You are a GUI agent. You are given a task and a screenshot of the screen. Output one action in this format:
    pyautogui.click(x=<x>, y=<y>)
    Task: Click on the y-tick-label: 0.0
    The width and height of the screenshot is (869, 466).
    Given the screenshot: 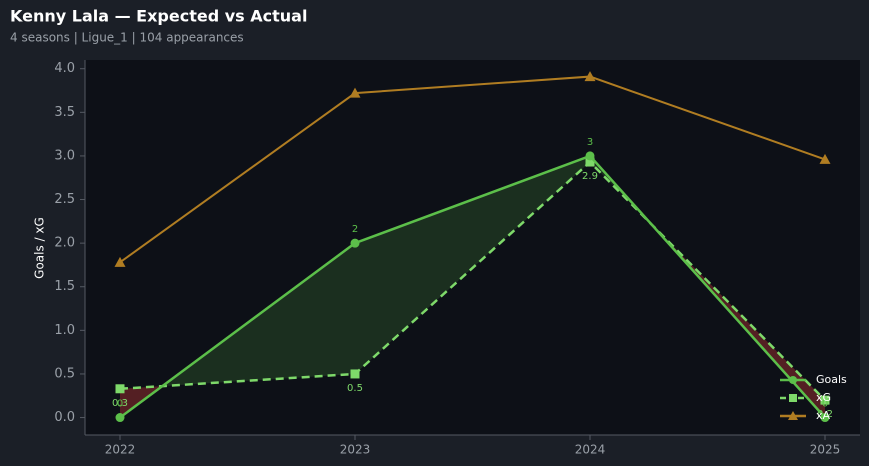 What is the action you would take?
    pyautogui.click(x=64, y=417)
    